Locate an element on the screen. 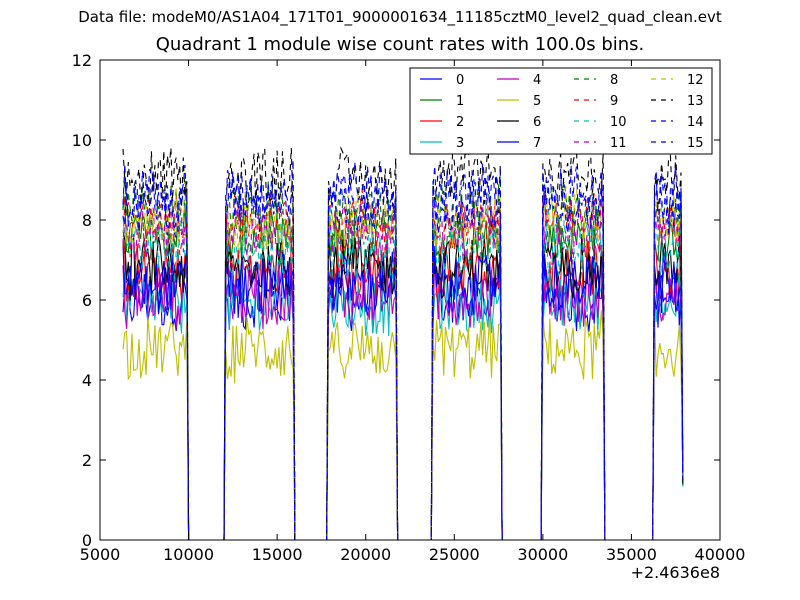  x-offset-label: +2.4636e8 is located at coordinates (675, 572).